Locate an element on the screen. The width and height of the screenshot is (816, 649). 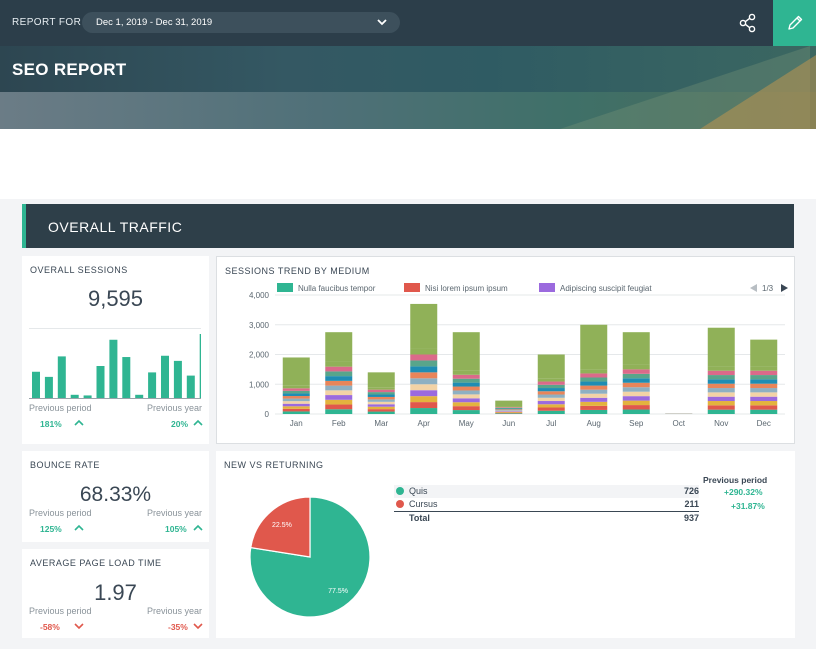
share-button is located at coordinates (748, 23).